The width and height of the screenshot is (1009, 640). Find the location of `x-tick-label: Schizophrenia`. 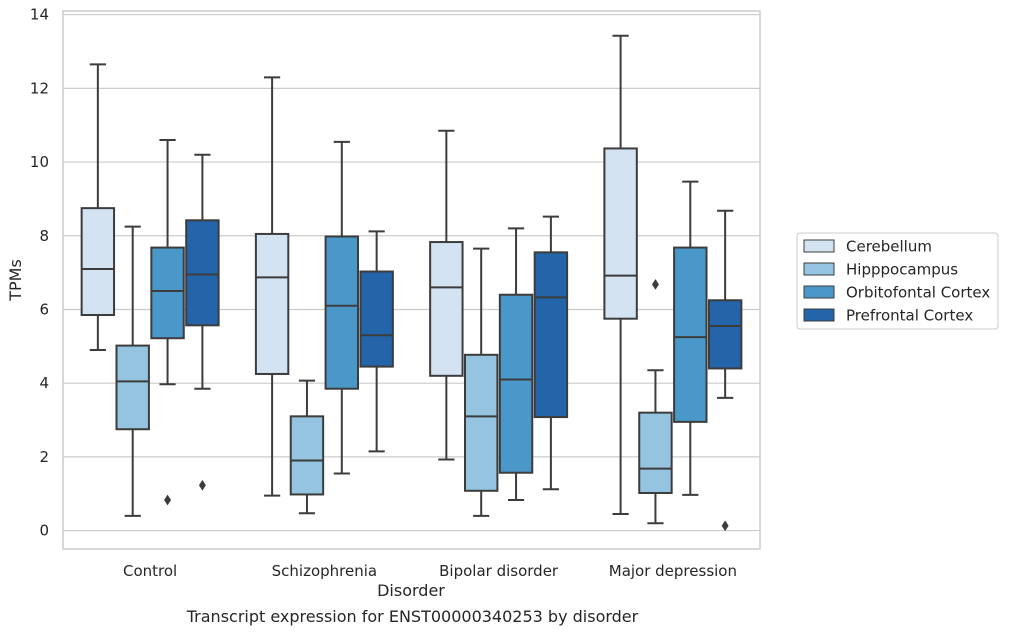

x-tick-label: Schizophrenia is located at coordinates (324, 571).